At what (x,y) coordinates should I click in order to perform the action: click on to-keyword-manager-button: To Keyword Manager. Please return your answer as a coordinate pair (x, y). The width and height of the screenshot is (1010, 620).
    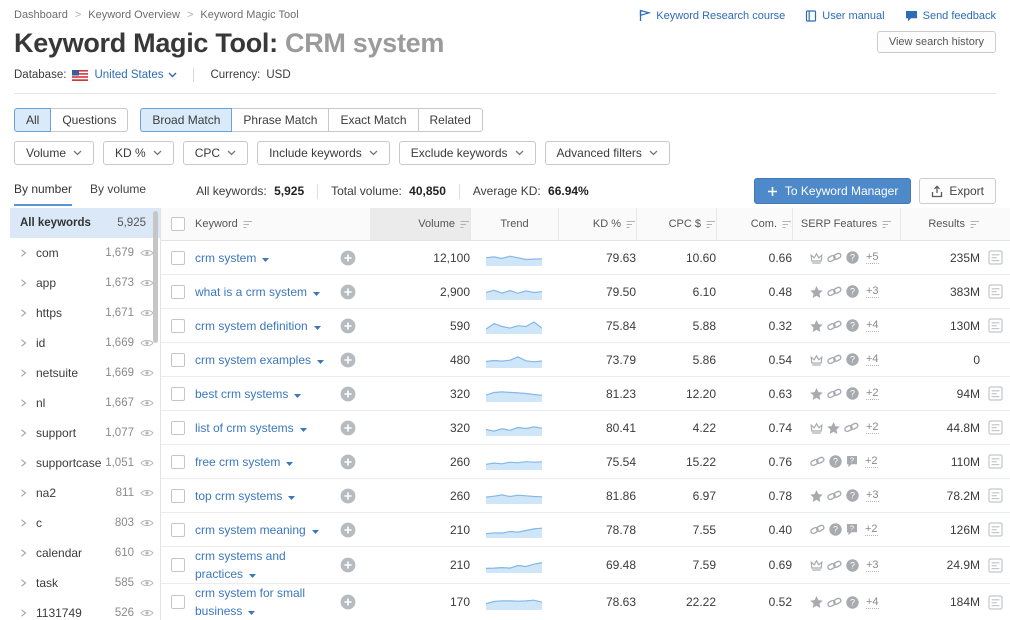
    Looking at the image, I should click on (832, 191).